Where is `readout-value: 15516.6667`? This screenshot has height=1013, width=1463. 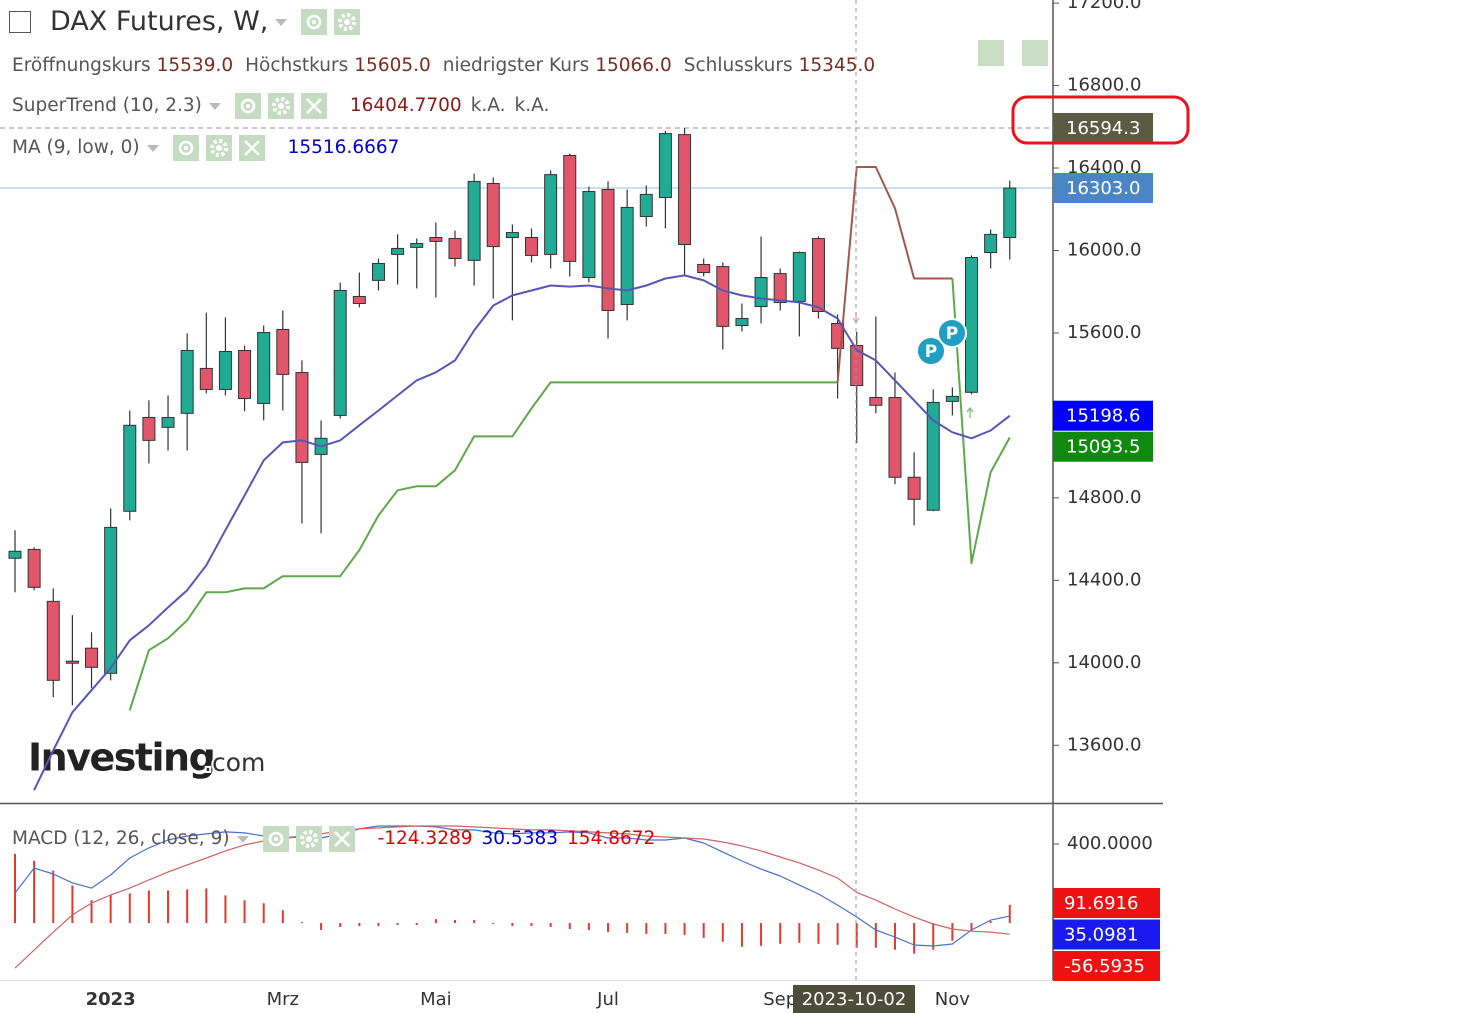 readout-value: 15516.6667 is located at coordinates (343, 147).